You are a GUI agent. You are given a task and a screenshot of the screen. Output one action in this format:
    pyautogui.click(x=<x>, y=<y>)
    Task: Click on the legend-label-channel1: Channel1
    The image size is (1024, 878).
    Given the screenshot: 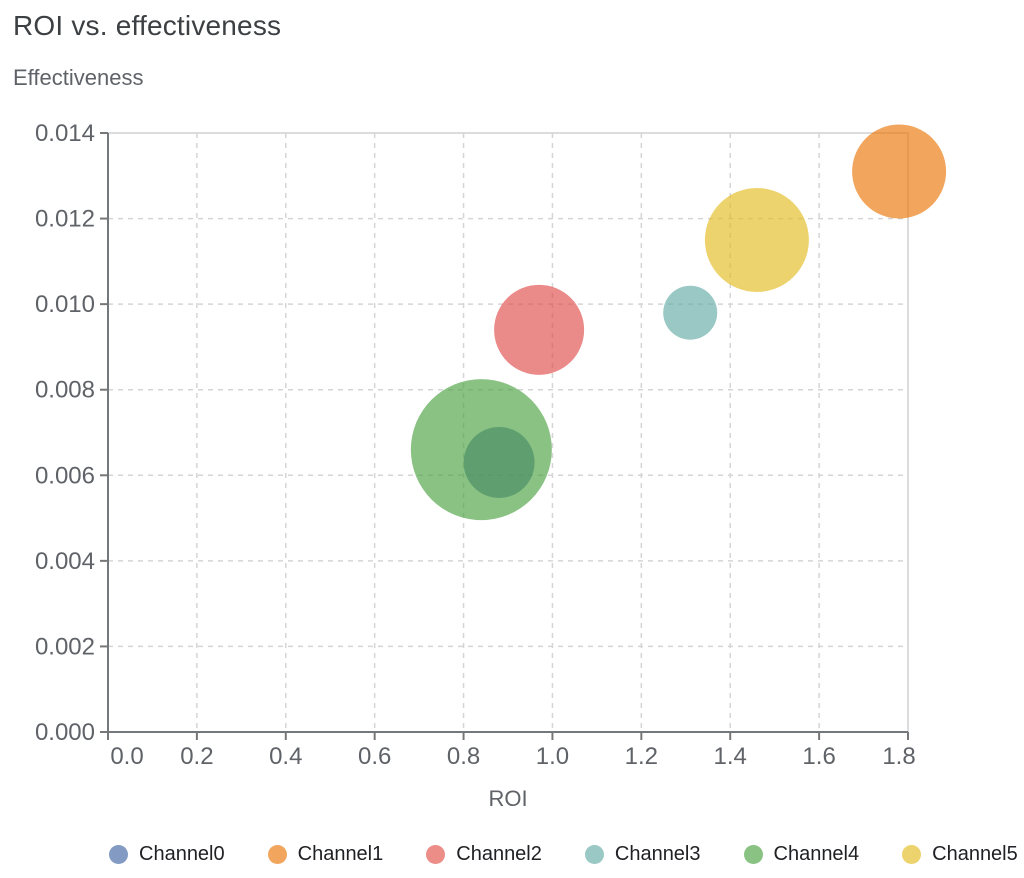 What is the action you would take?
    pyautogui.click(x=340, y=854)
    